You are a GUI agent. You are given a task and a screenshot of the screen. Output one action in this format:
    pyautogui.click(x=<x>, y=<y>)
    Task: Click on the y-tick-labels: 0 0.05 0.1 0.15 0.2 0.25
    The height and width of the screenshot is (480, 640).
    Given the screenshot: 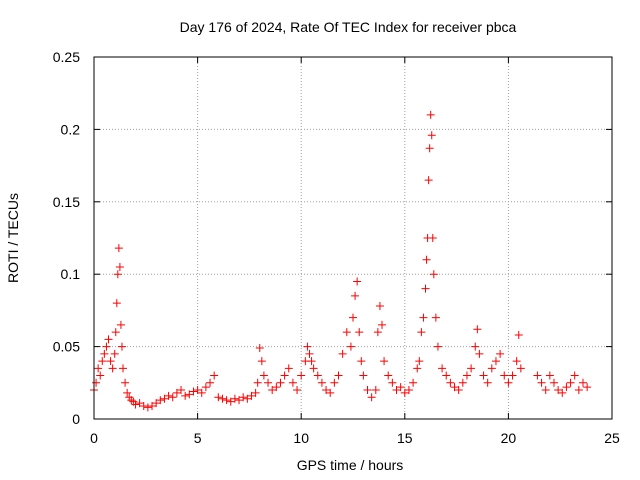 What is the action you would take?
    pyautogui.click(x=66, y=238)
    